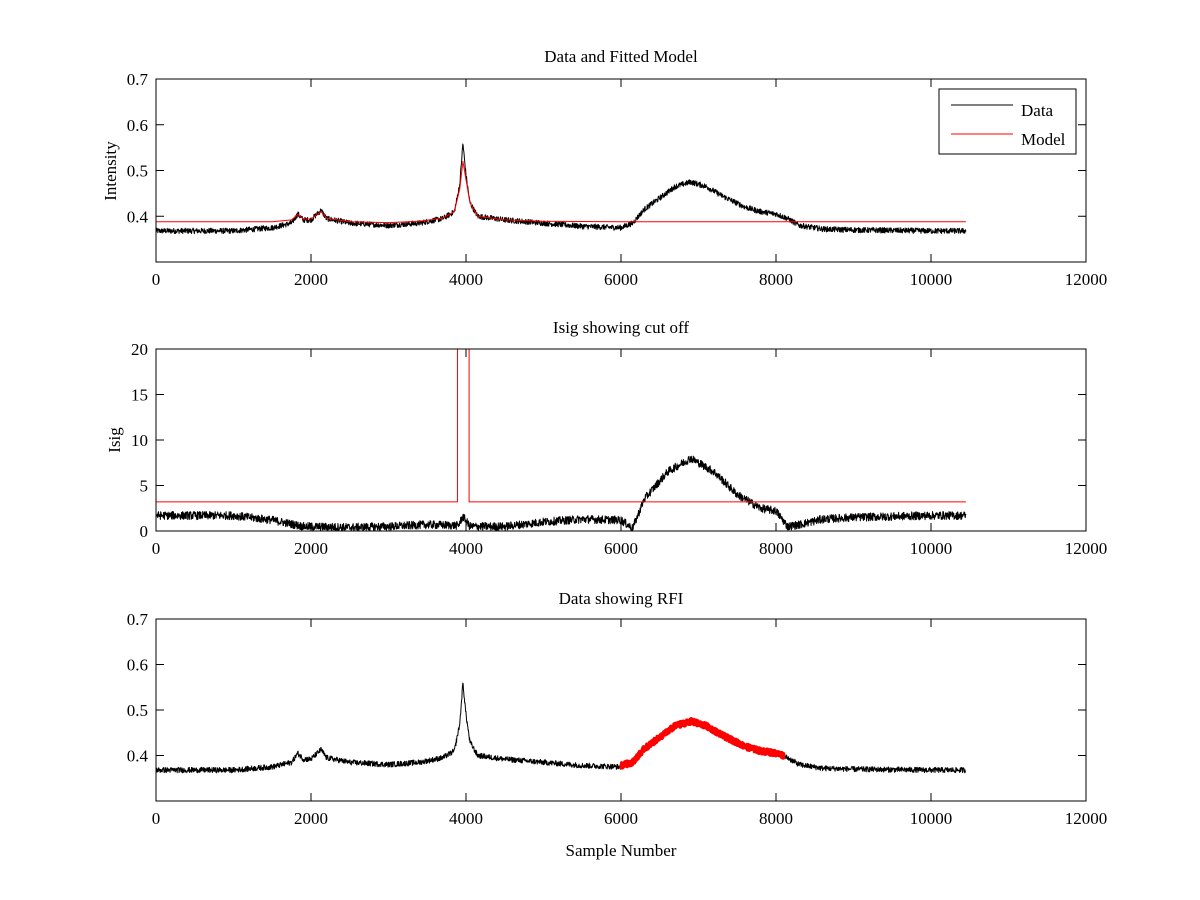  I want to click on series-line-data, so click(561, 189).